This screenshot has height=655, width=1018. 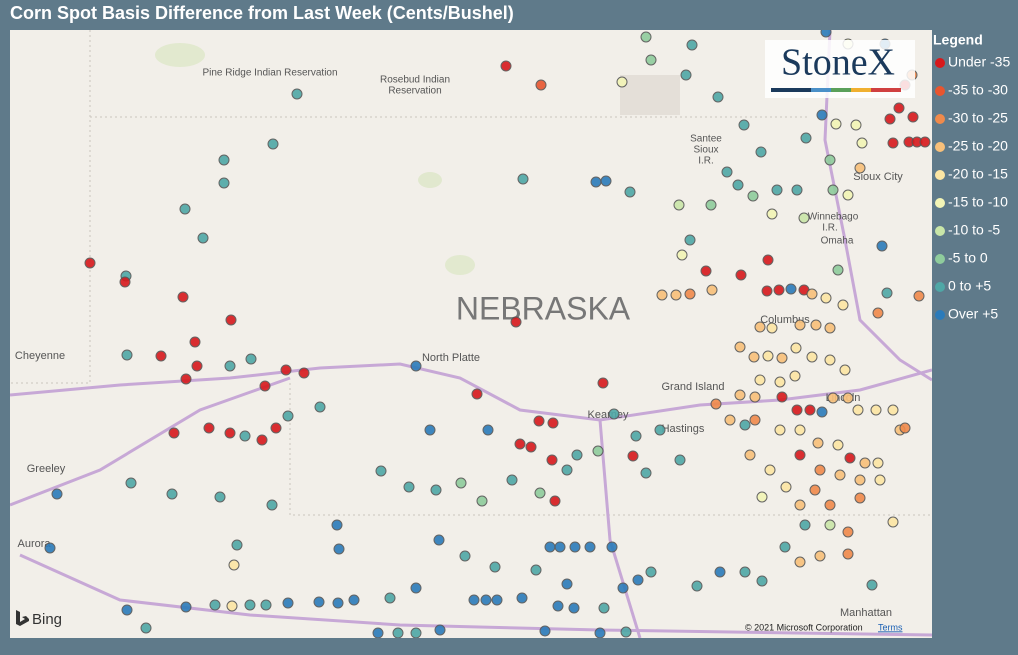 What do you see at coordinates (837, 241) in the screenshot?
I see `place-label: Omaha` at bounding box center [837, 241].